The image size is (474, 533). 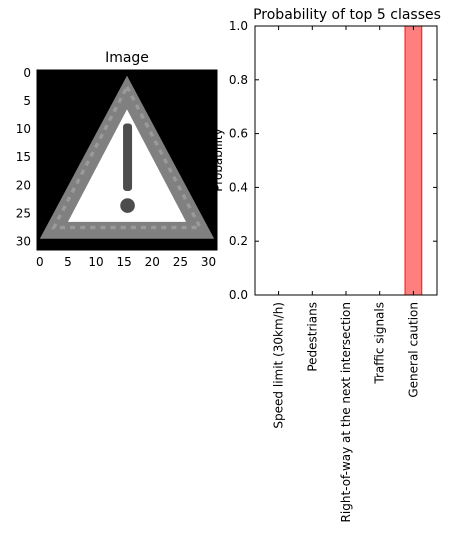 What do you see at coordinates (95, 262) in the screenshot?
I see `image-x-tick-label: 10` at bounding box center [95, 262].